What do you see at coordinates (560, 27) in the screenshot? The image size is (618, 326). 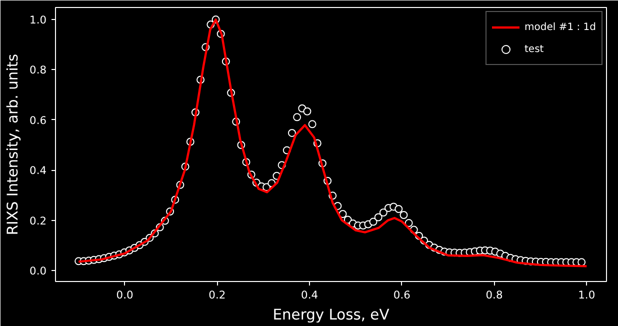 I see `legend-label: model #1 : 1d` at bounding box center [560, 27].